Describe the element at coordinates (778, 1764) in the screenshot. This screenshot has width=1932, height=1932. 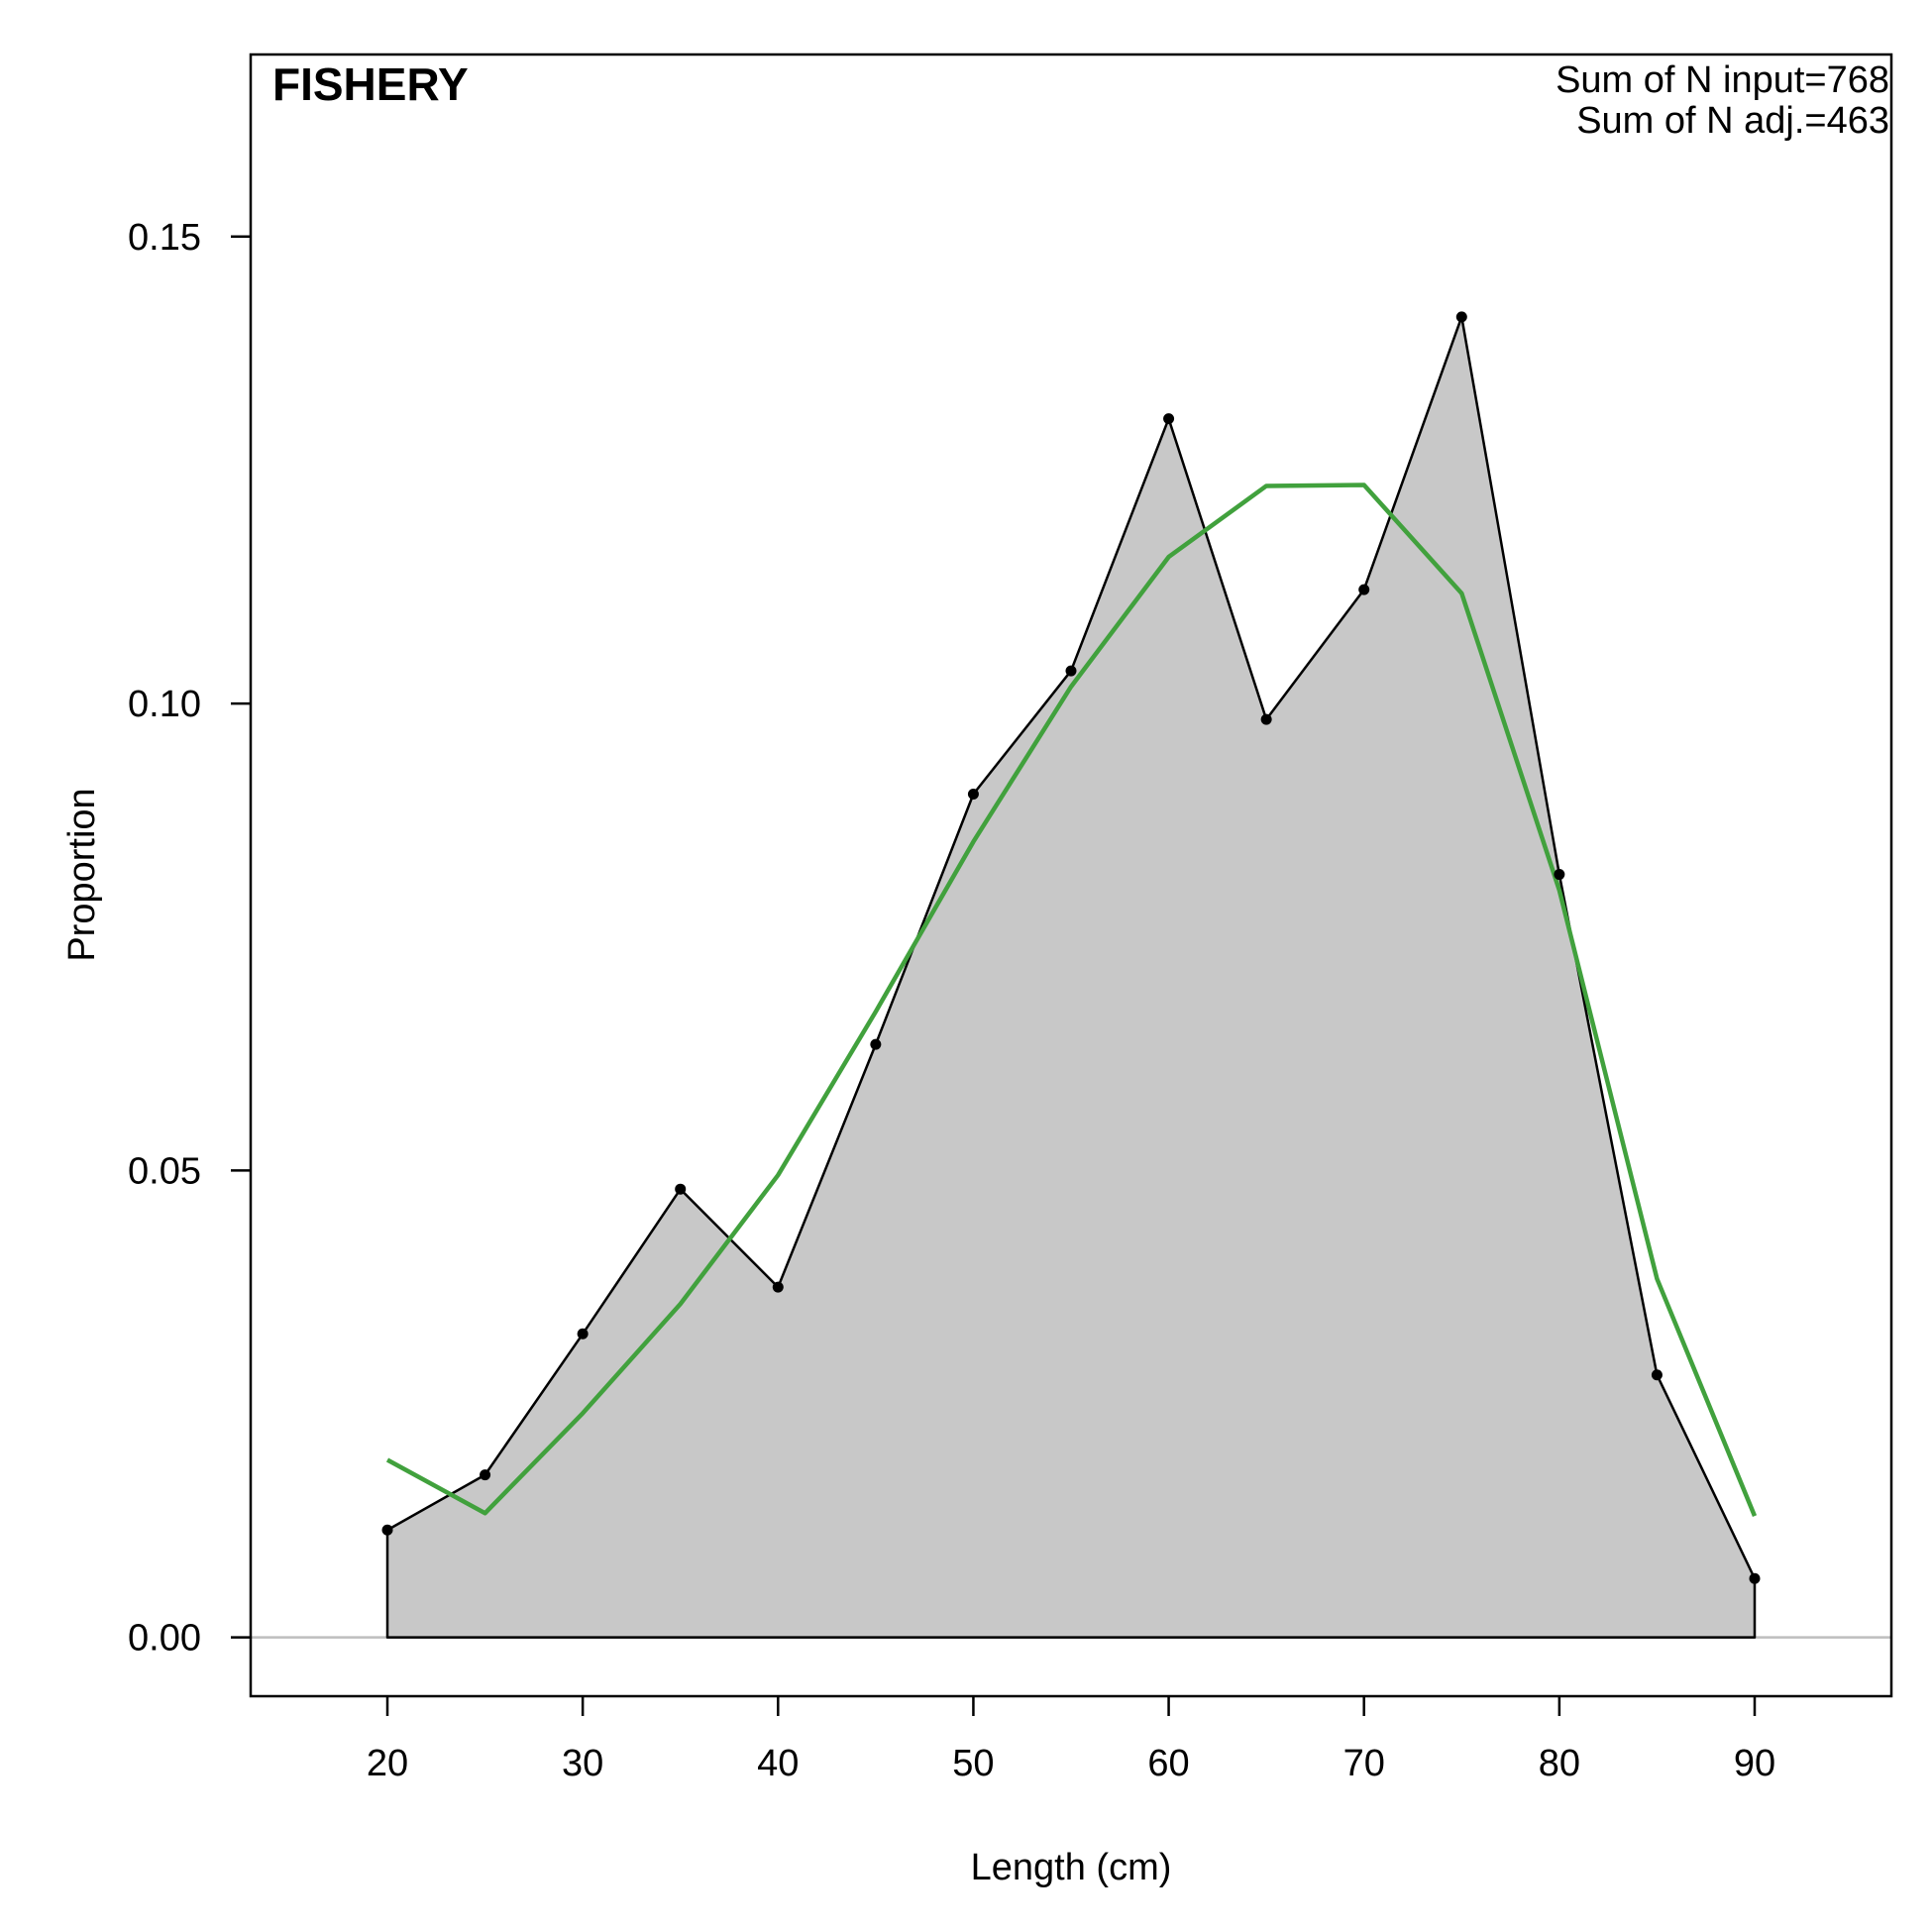
I see `x-tick-label: 40` at that location.